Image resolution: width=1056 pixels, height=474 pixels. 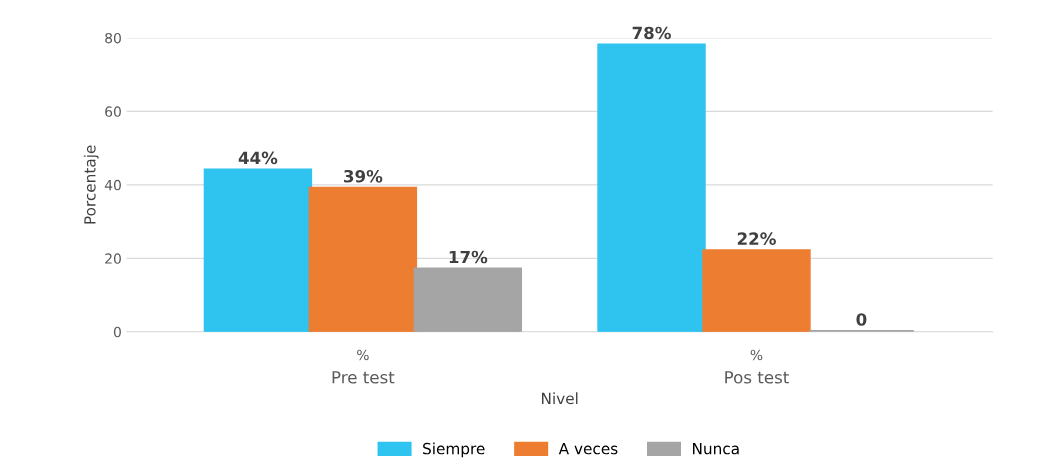 What do you see at coordinates (363, 377) in the screenshot?
I see `x-tick-label: Pre test` at bounding box center [363, 377].